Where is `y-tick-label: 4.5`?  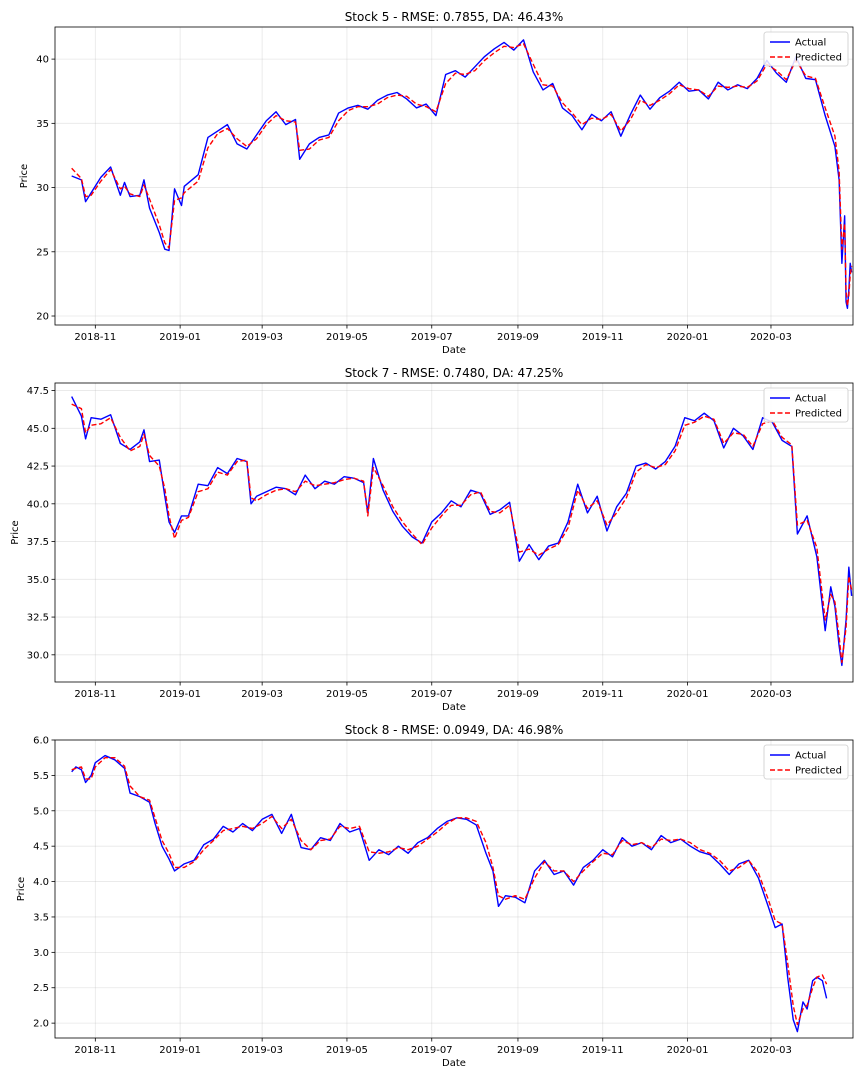
y-tick-label: 4.5 is located at coordinates (41, 847).